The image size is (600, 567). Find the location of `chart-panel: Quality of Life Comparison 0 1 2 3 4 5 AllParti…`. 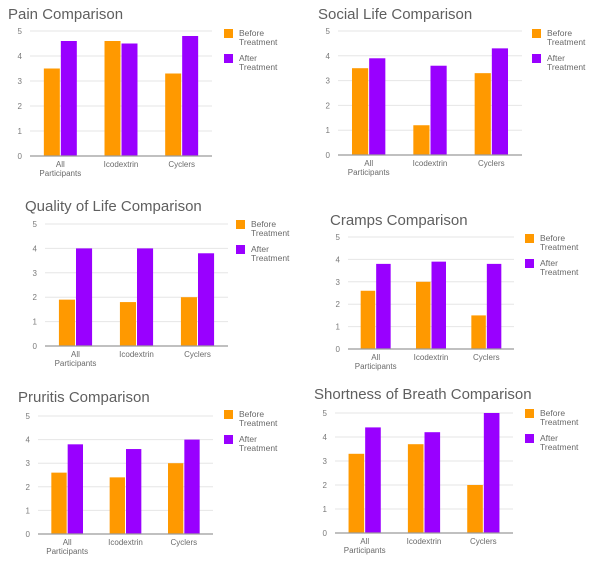

chart-panel: Quality of Life Comparison 0 1 2 3 4 5 AllParti… is located at coordinates (157, 283).